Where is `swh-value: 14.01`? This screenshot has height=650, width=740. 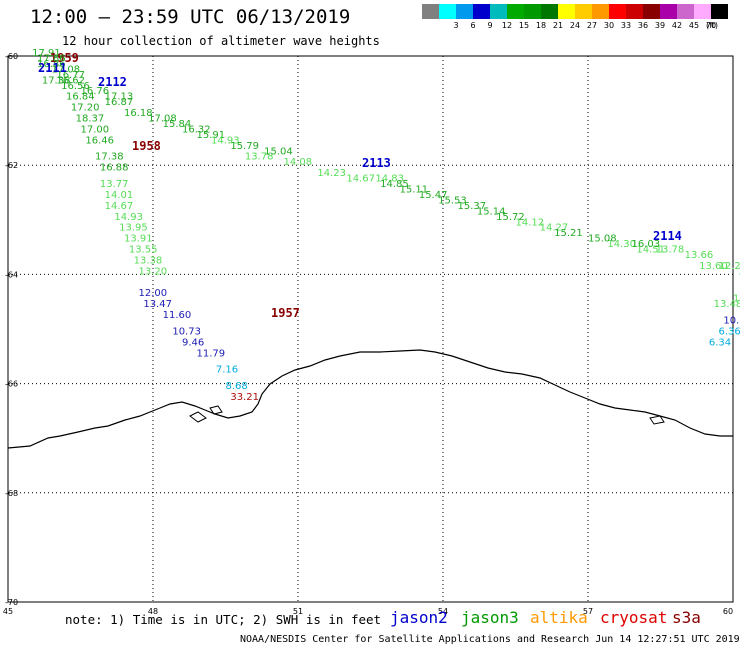 swh-value: 14.01 is located at coordinates (119, 195).